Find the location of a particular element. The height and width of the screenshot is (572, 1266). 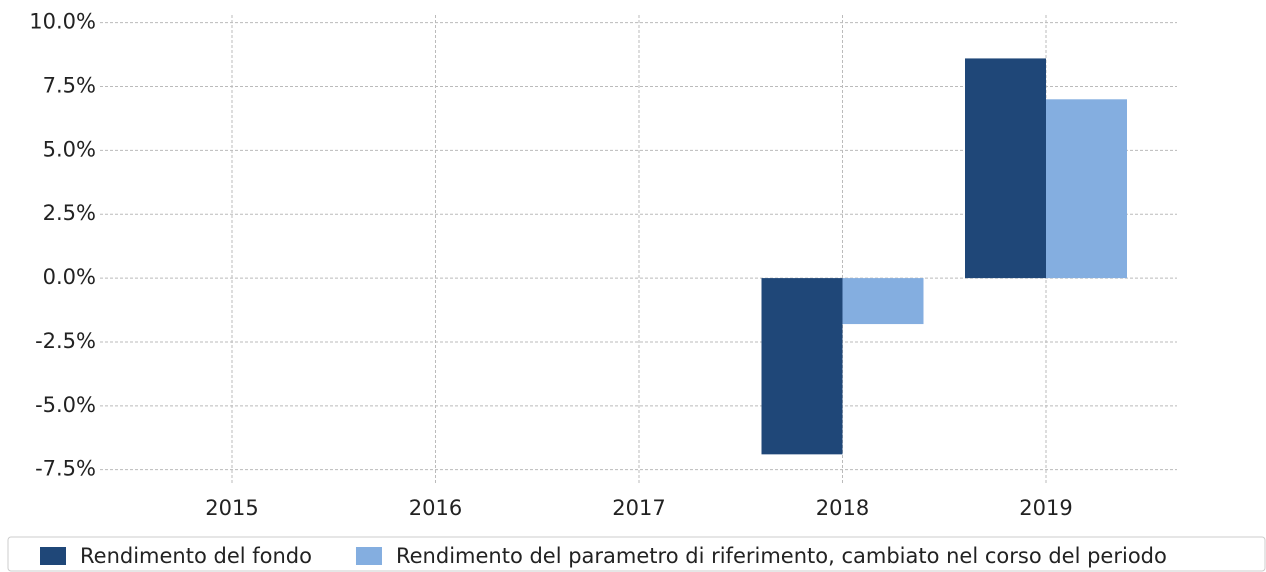

x-tick-label: 2015 is located at coordinates (231, 508).